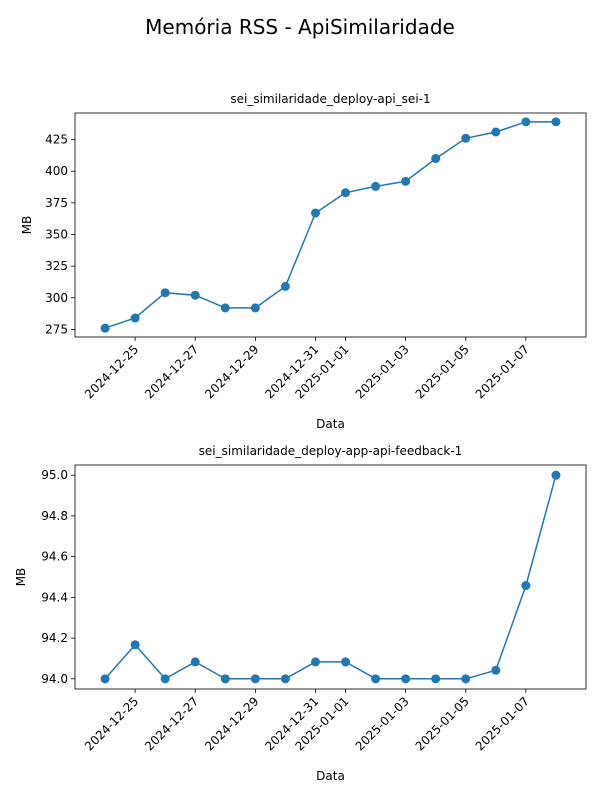  What do you see at coordinates (56, 203) in the screenshot?
I see `y-tick-label: 375` at bounding box center [56, 203].